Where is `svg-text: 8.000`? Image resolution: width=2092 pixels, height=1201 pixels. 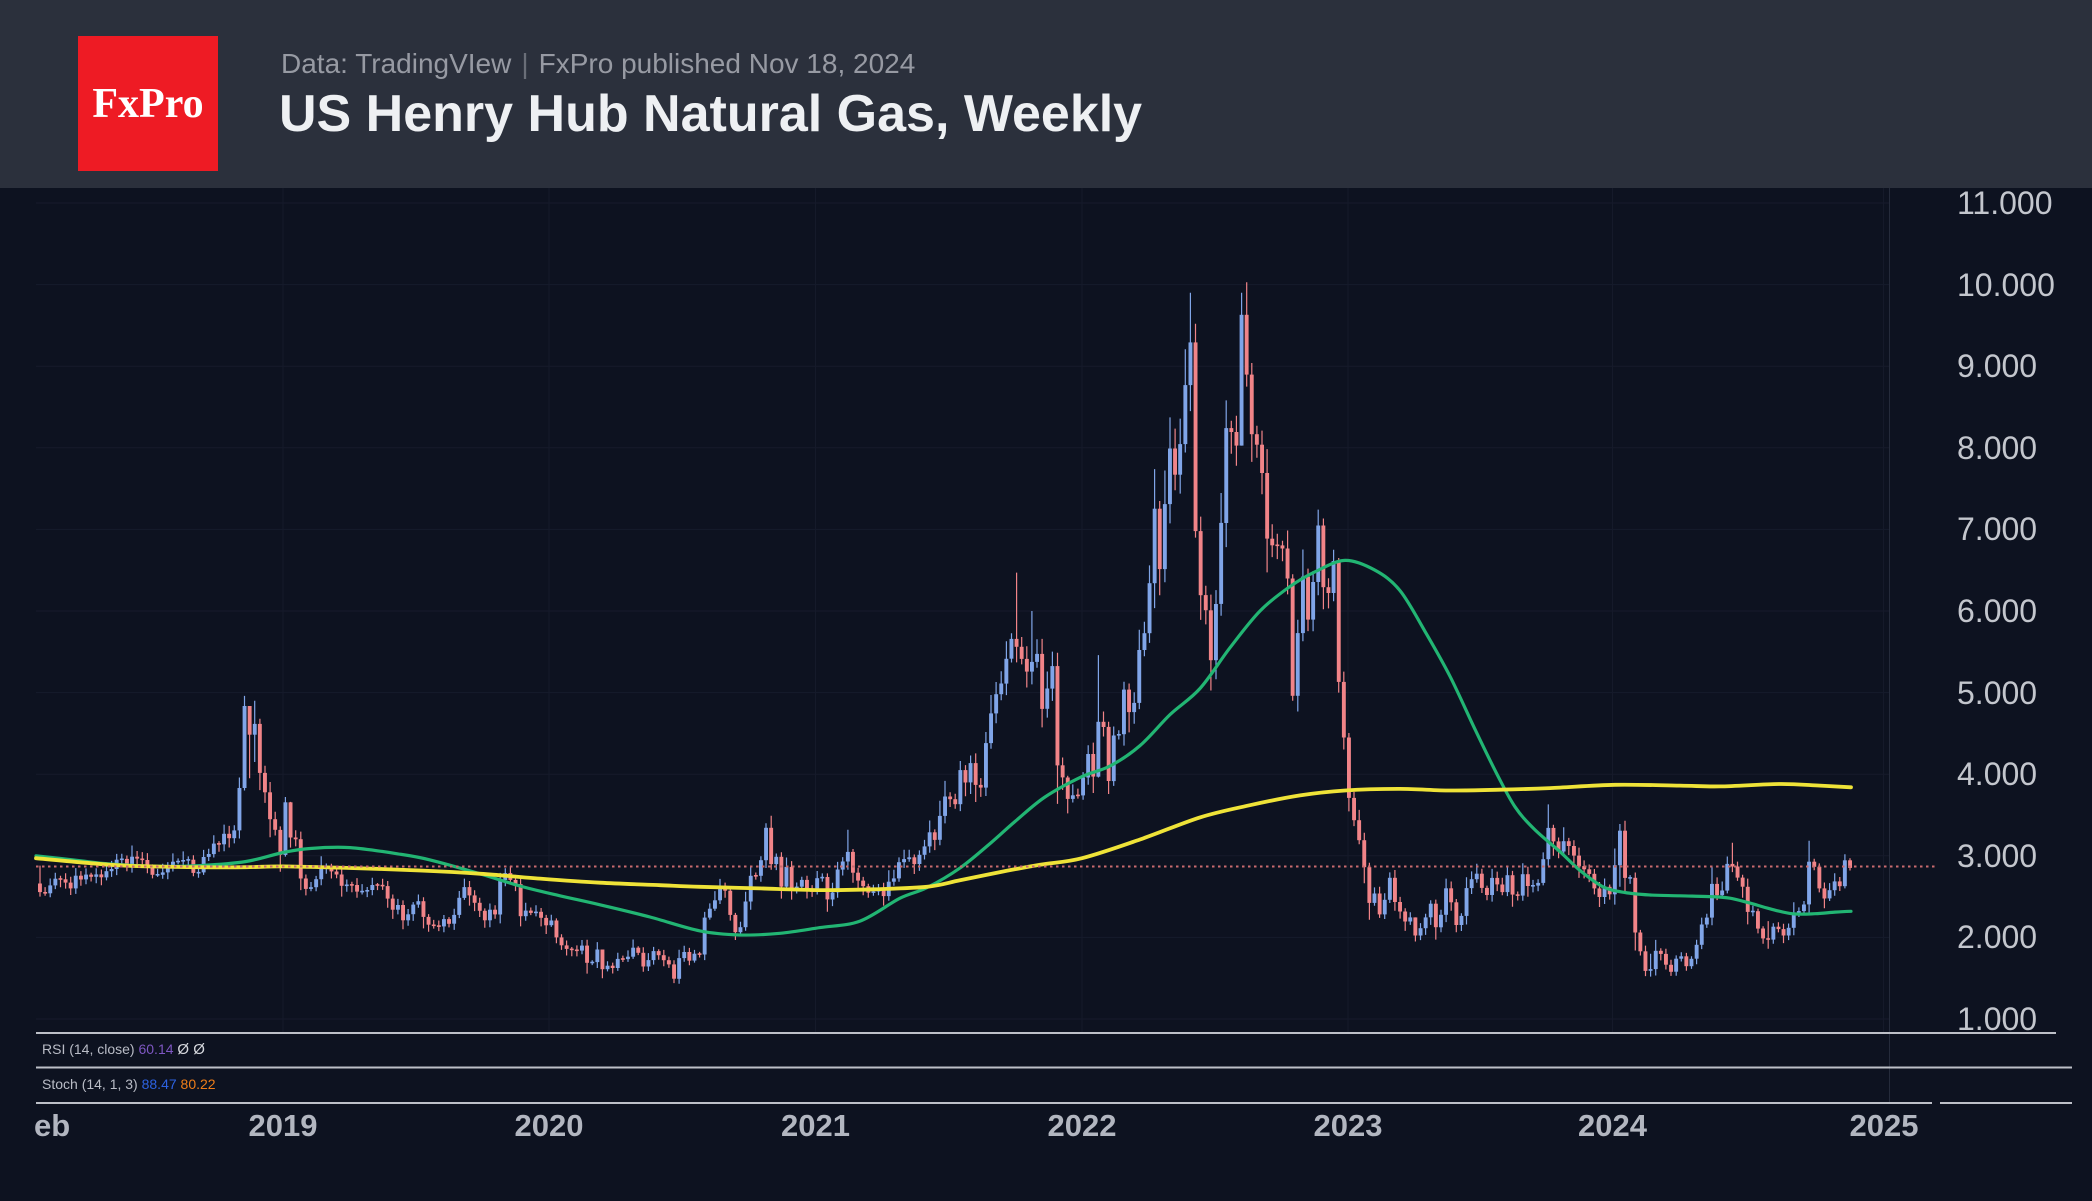 svg-text: 8.000 is located at coordinates (1997, 448).